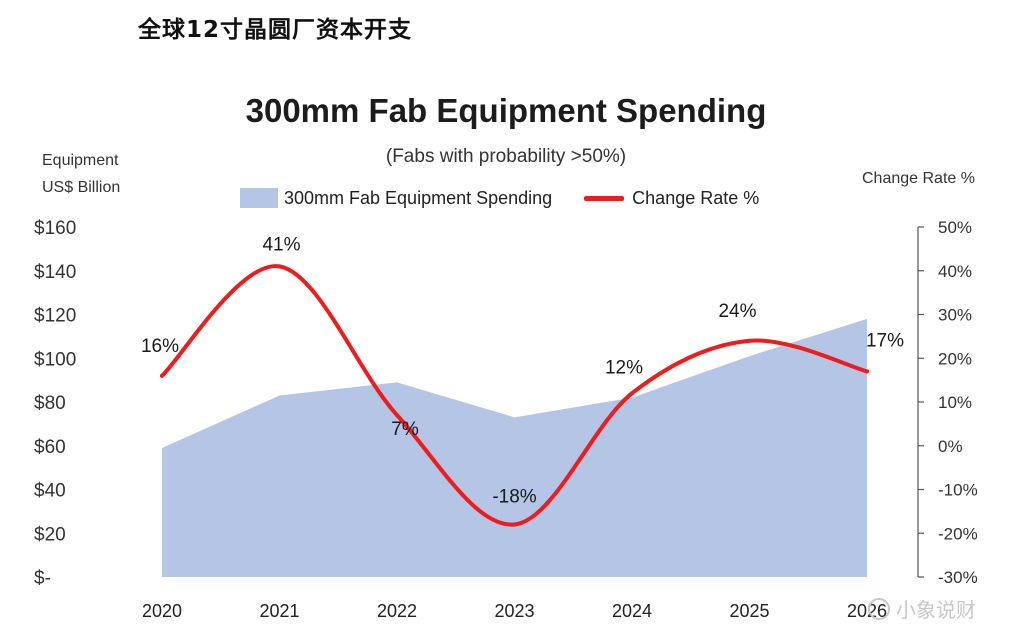 This screenshot has width=1024, height=632. What do you see at coordinates (405, 429) in the screenshot?
I see `change-rate-data-label: 7%` at bounding box center [405, 429].